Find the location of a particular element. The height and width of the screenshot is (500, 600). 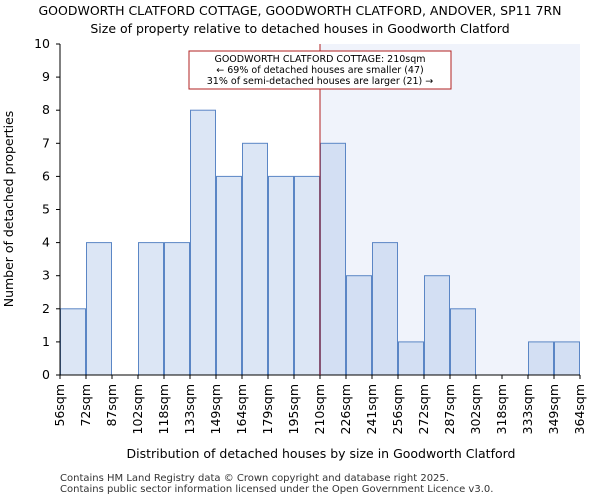

y-tick-label: 3 is located at coordinates (46, 275).